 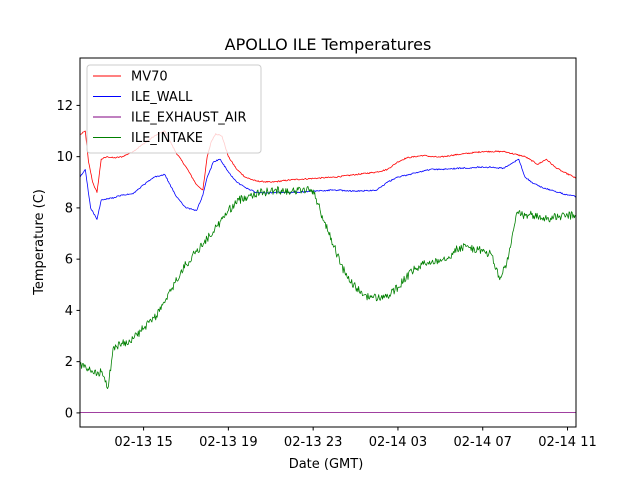 What do you see at coordinates (39, 242) in the screenshot?
I see `y-axis-label: Temperature (C)` at bounding box center [39, 242].